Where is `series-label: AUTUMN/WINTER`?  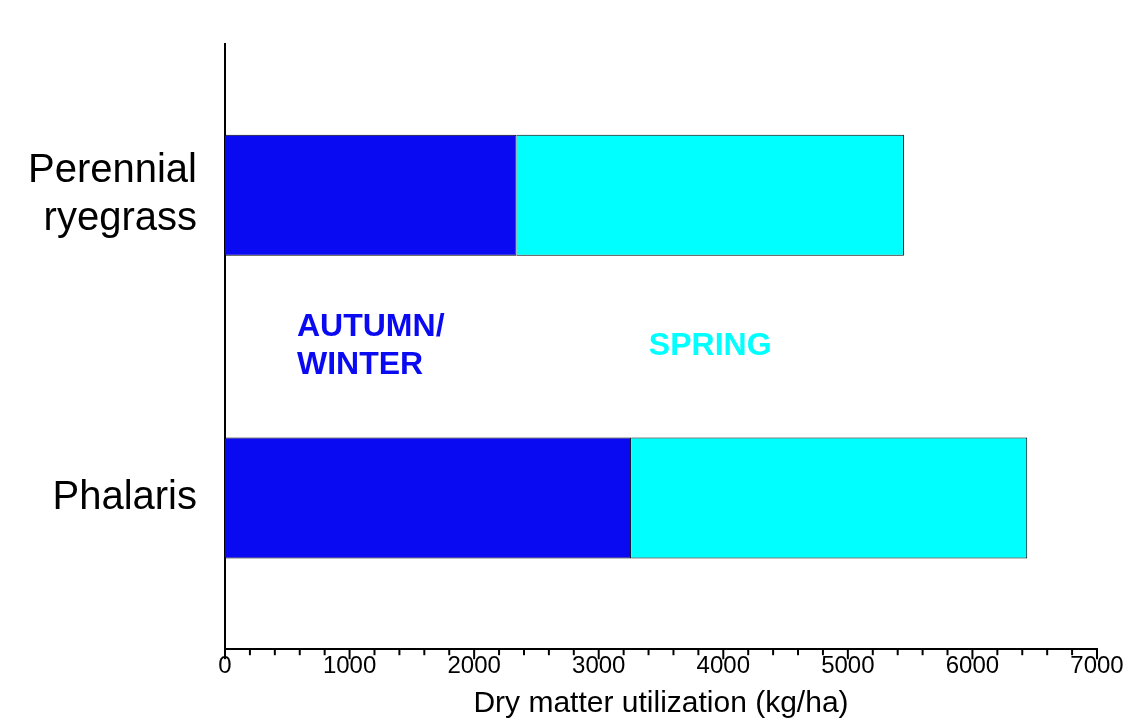 series-label: AUTUMN/WINTER is located at coordinates (370, 344).